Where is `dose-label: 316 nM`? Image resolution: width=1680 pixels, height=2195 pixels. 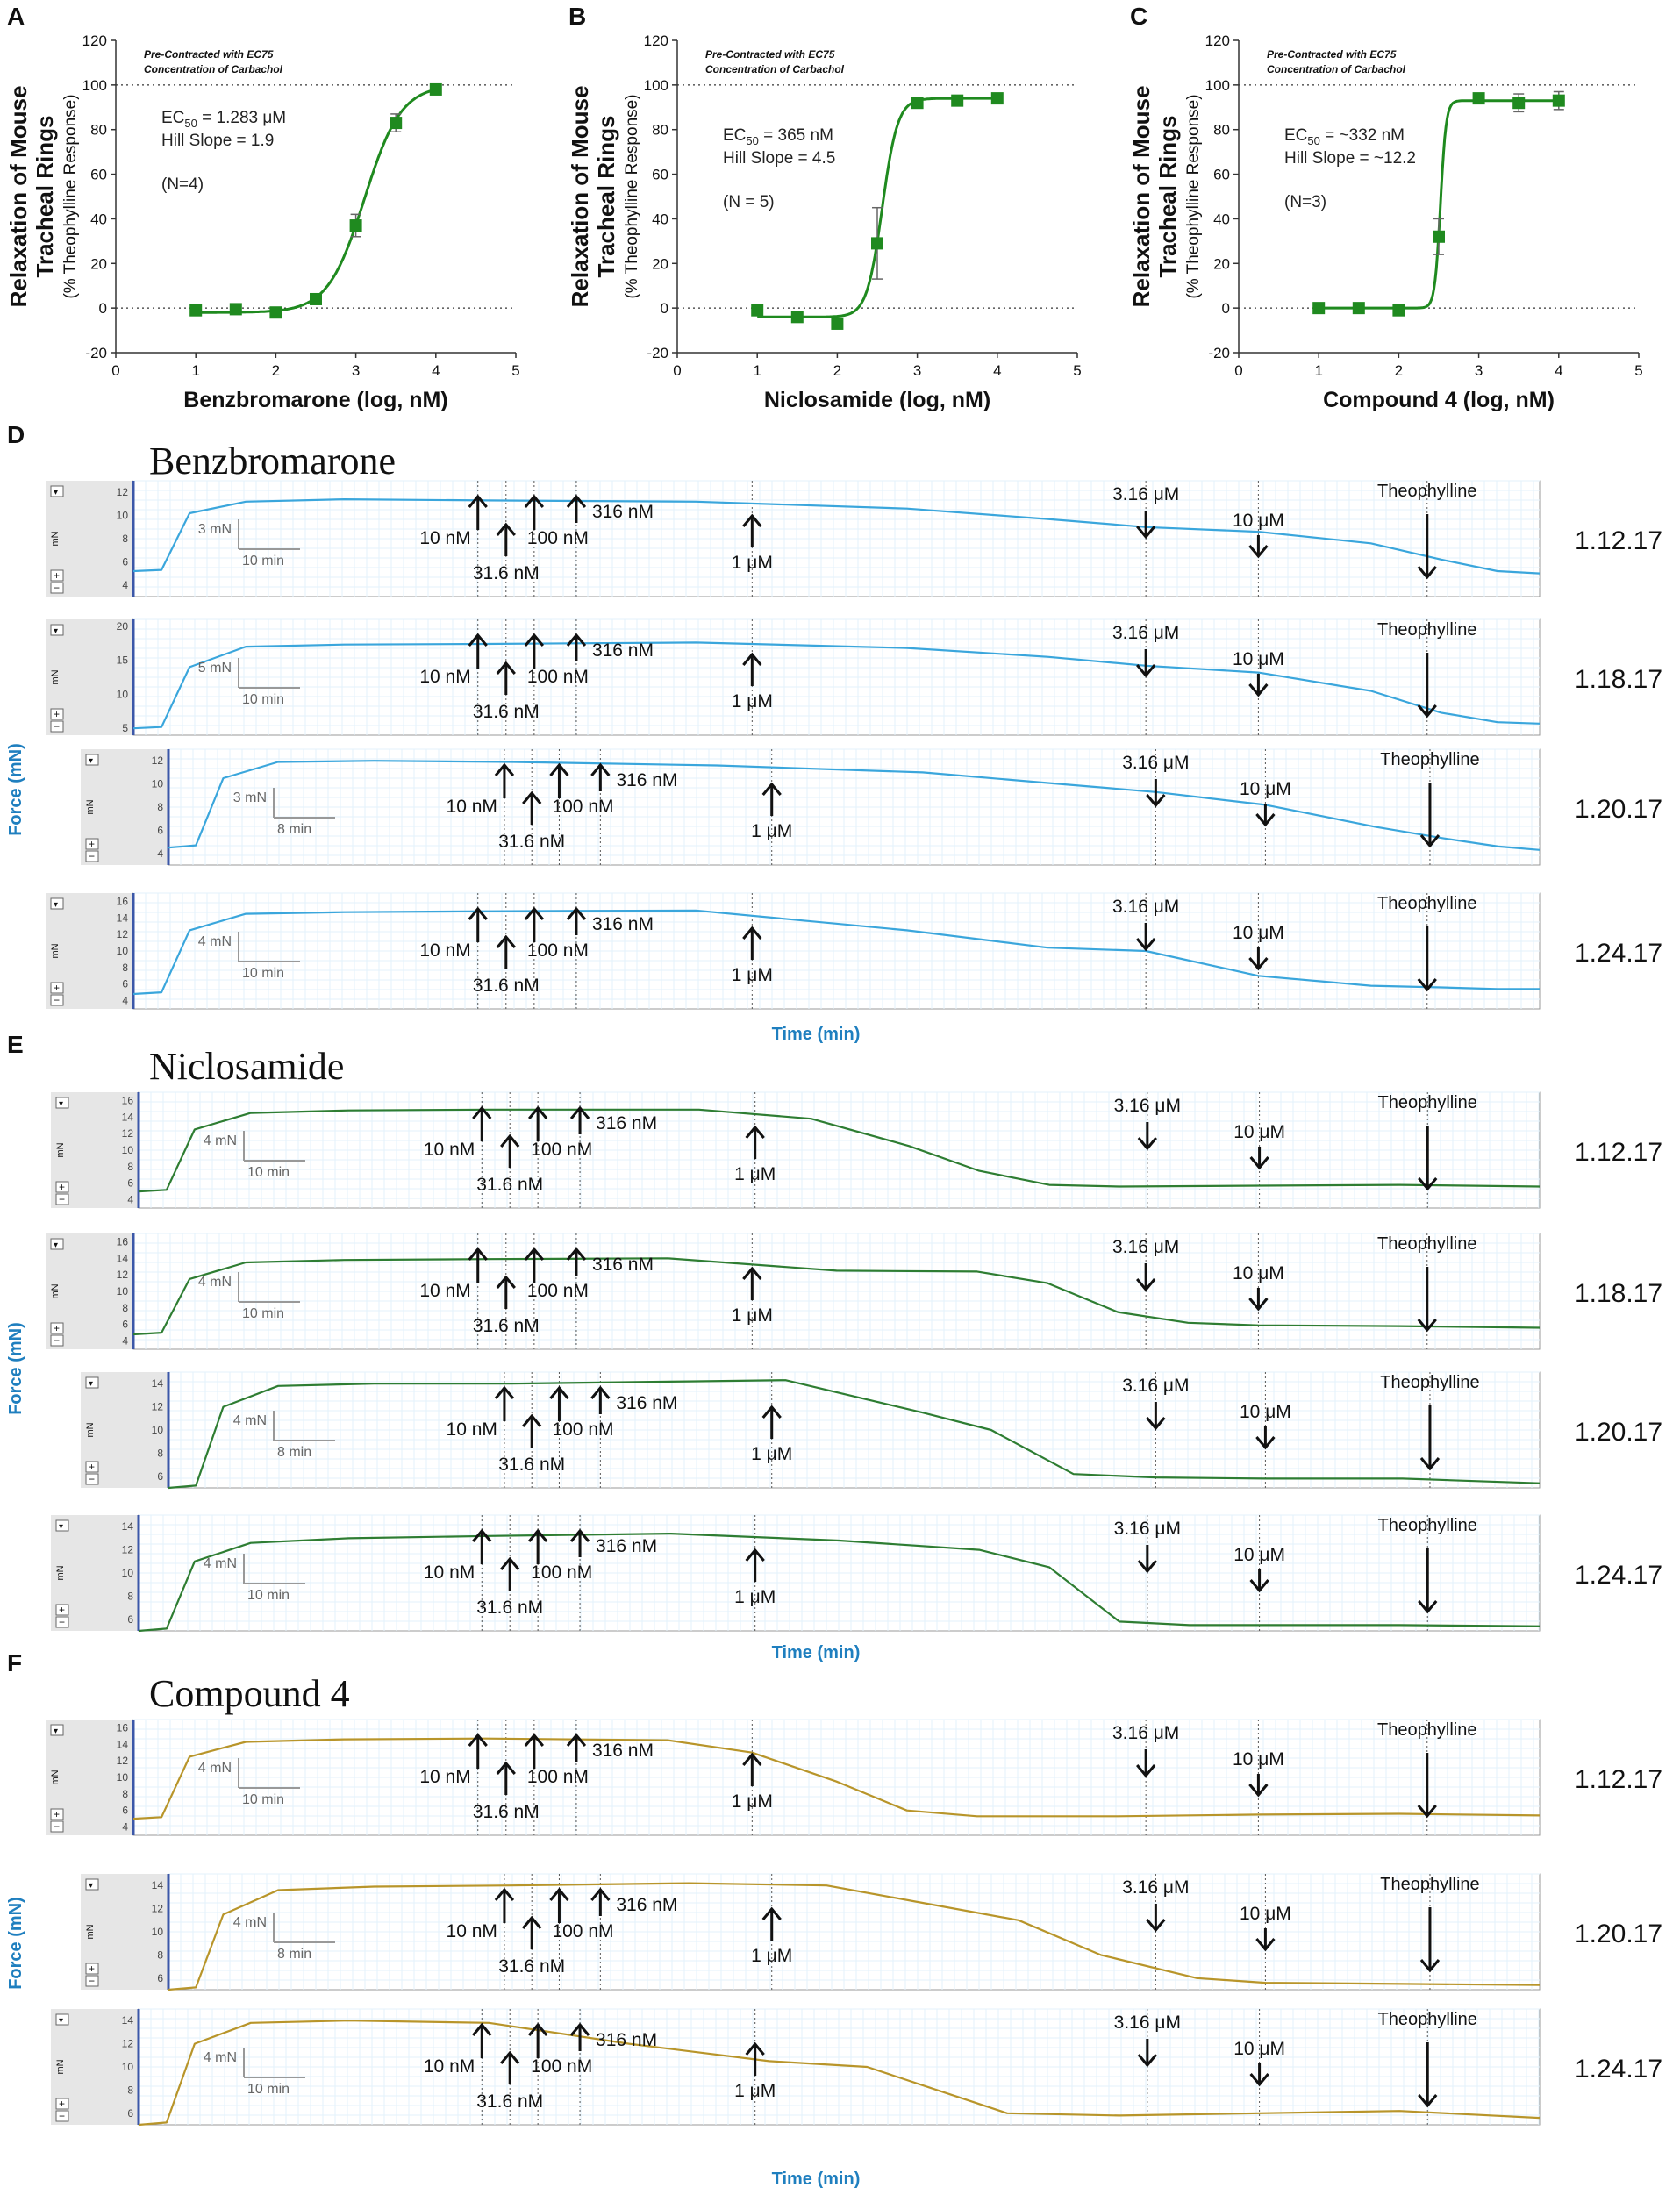 dose-label: 316 nM is located at coordinates (646, 780).